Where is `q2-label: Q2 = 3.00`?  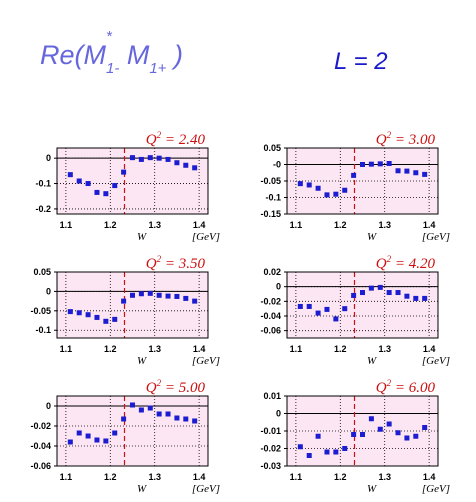
q2-label: Q2 = 3.00 is located at coordinates (406, 139).